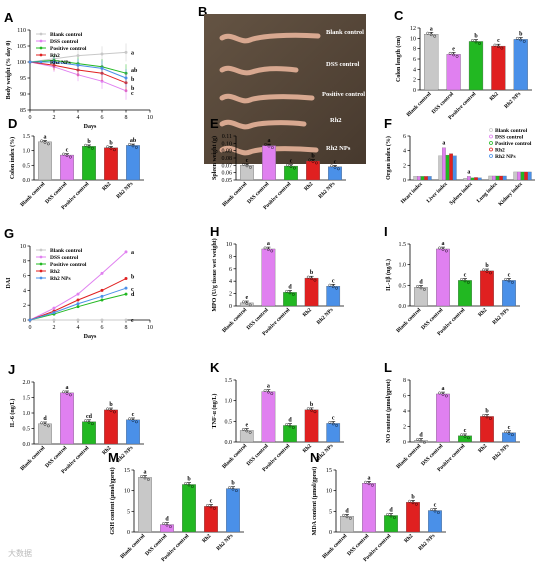 This screenshot has height=564, width=554. I want to click on panel-letter-m: M, so click(113, 457).